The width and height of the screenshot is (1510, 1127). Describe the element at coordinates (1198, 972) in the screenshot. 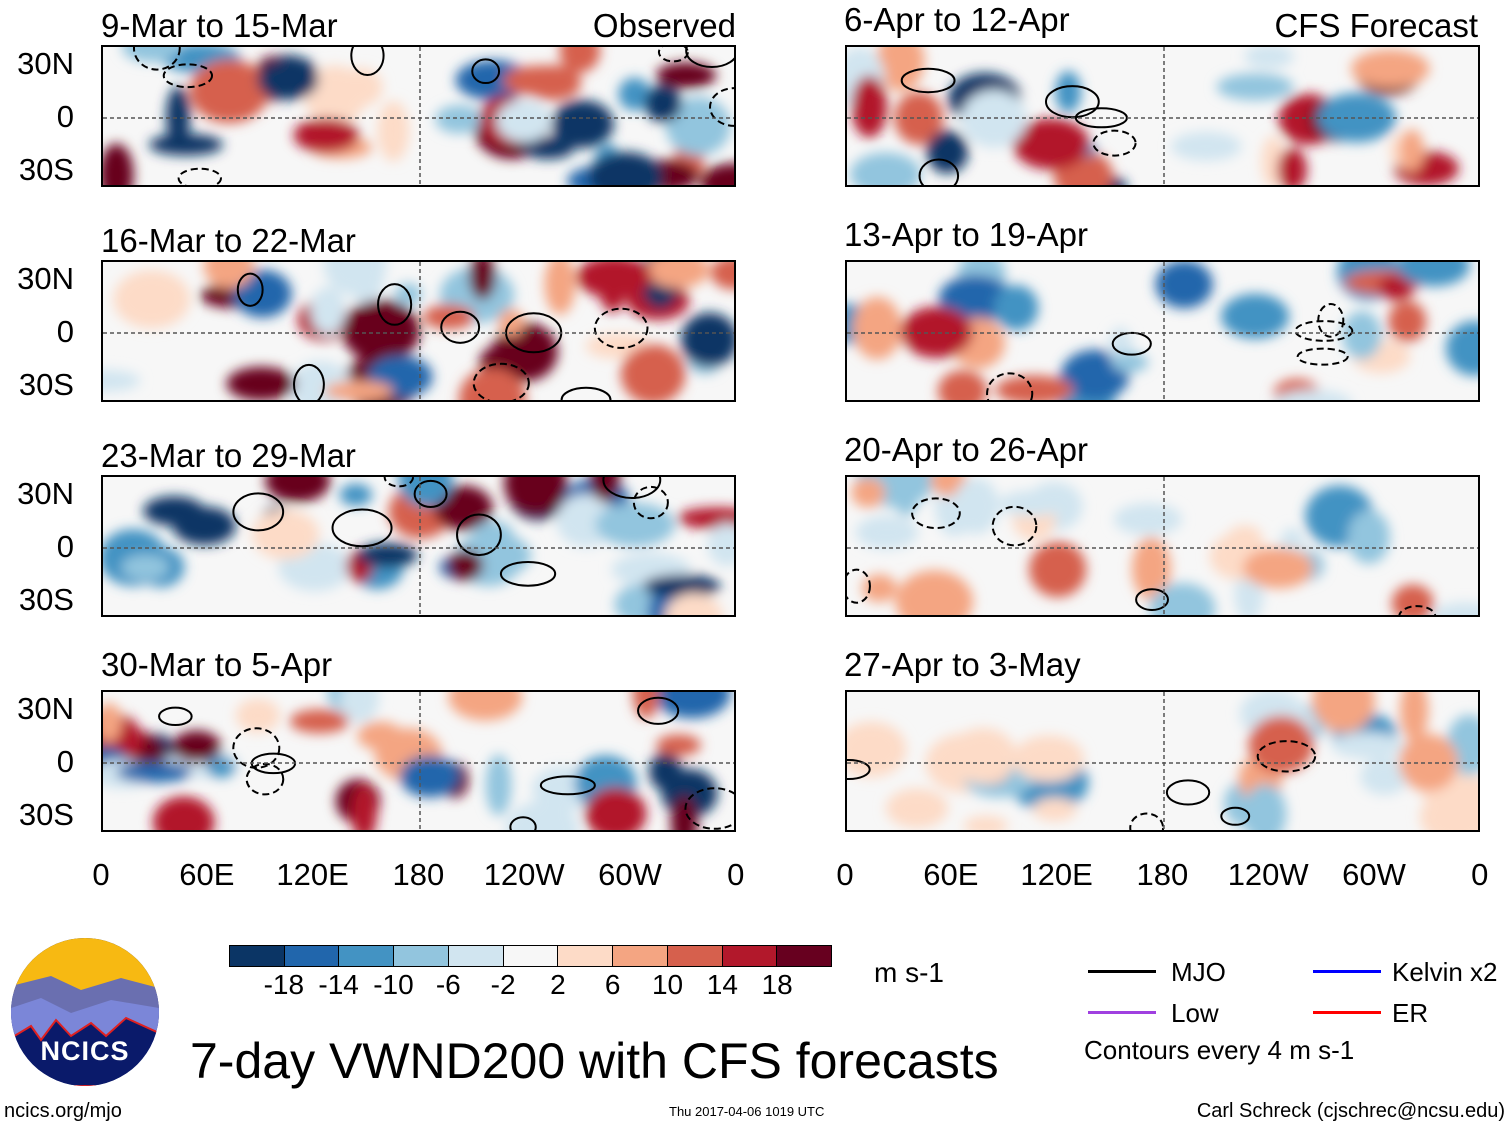

I see `legend-mjo: MJO` at that location.